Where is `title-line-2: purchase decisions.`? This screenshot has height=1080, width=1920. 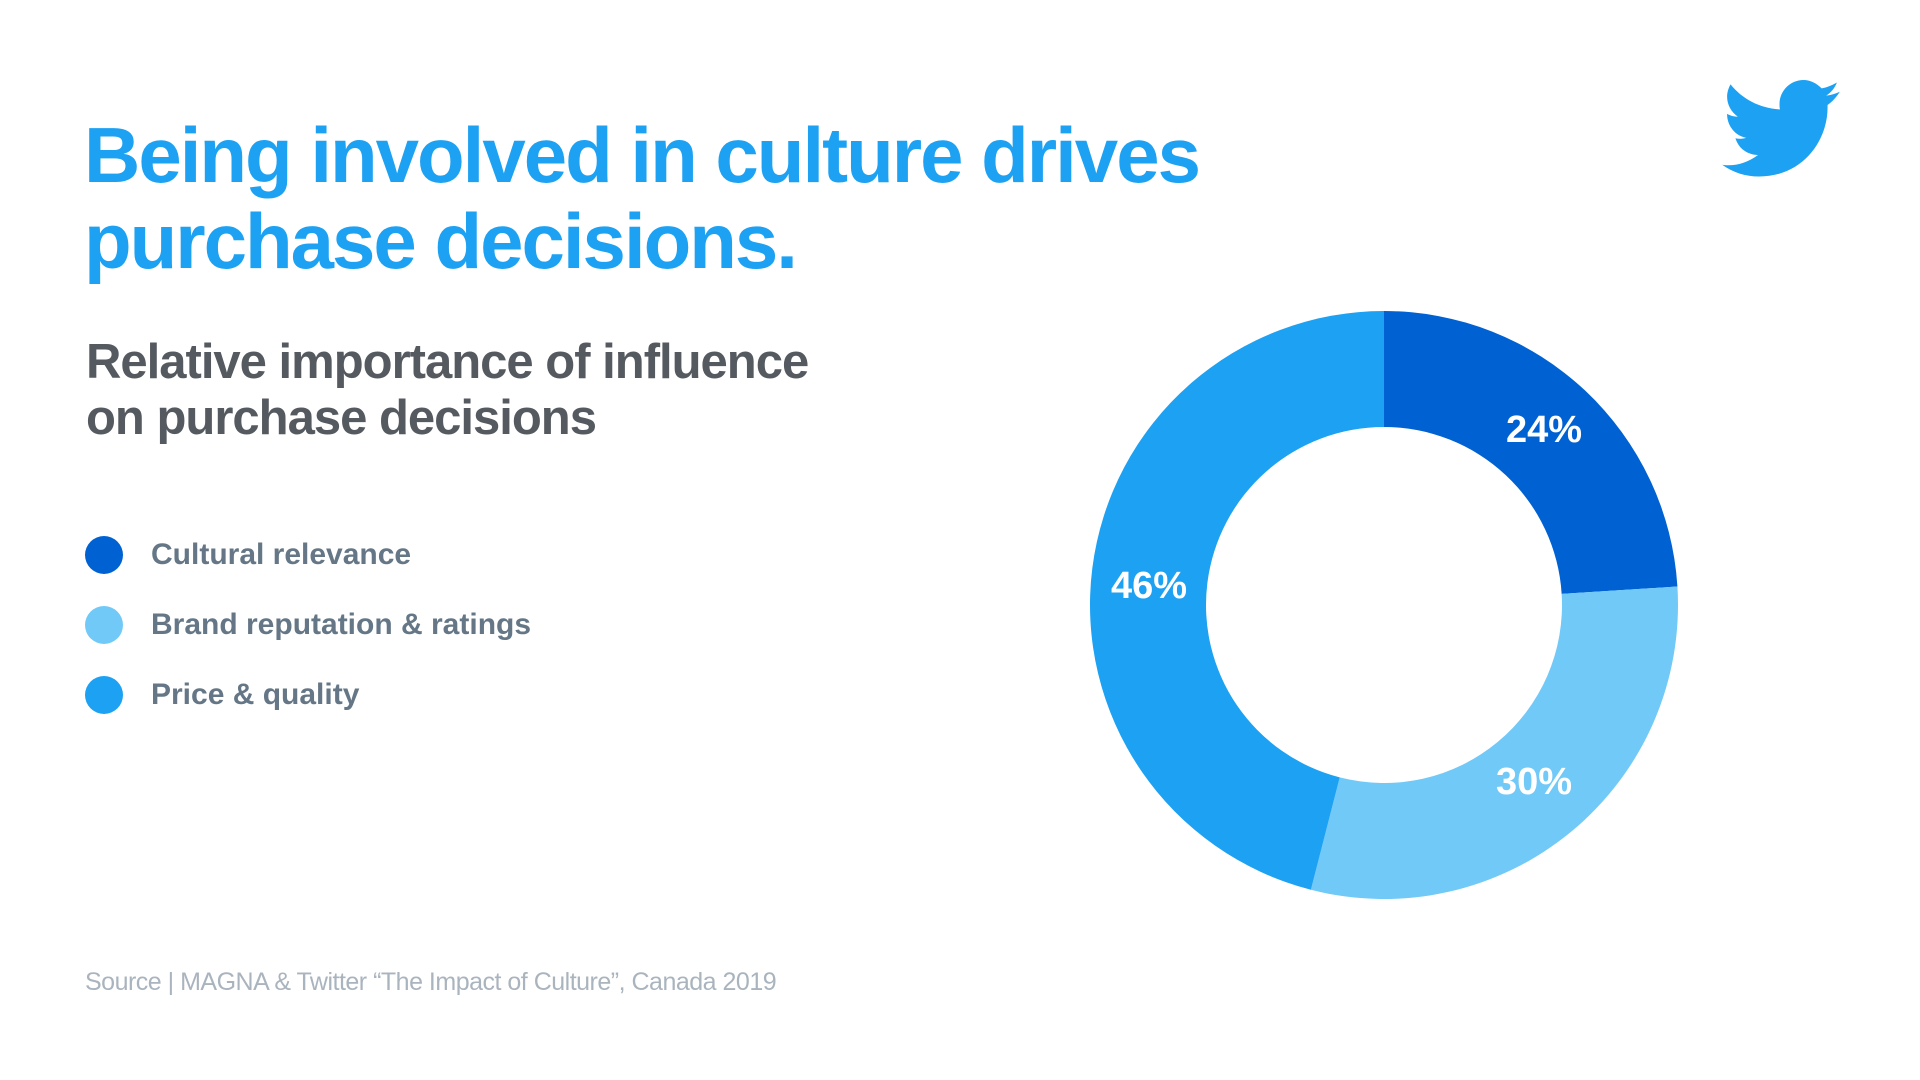
title-line-2: purchase decisions. is located at coordinates (441, 241).